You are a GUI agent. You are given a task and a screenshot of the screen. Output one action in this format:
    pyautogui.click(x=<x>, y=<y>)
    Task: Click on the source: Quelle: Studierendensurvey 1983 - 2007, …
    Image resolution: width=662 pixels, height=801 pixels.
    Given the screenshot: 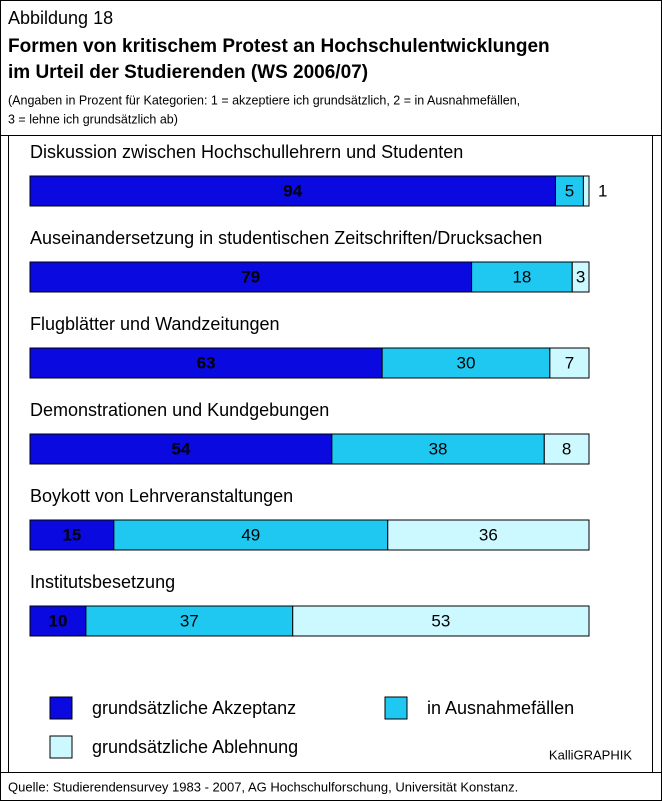 What is the action you would take?
    pyautogui.click(x=263, y=786)
    